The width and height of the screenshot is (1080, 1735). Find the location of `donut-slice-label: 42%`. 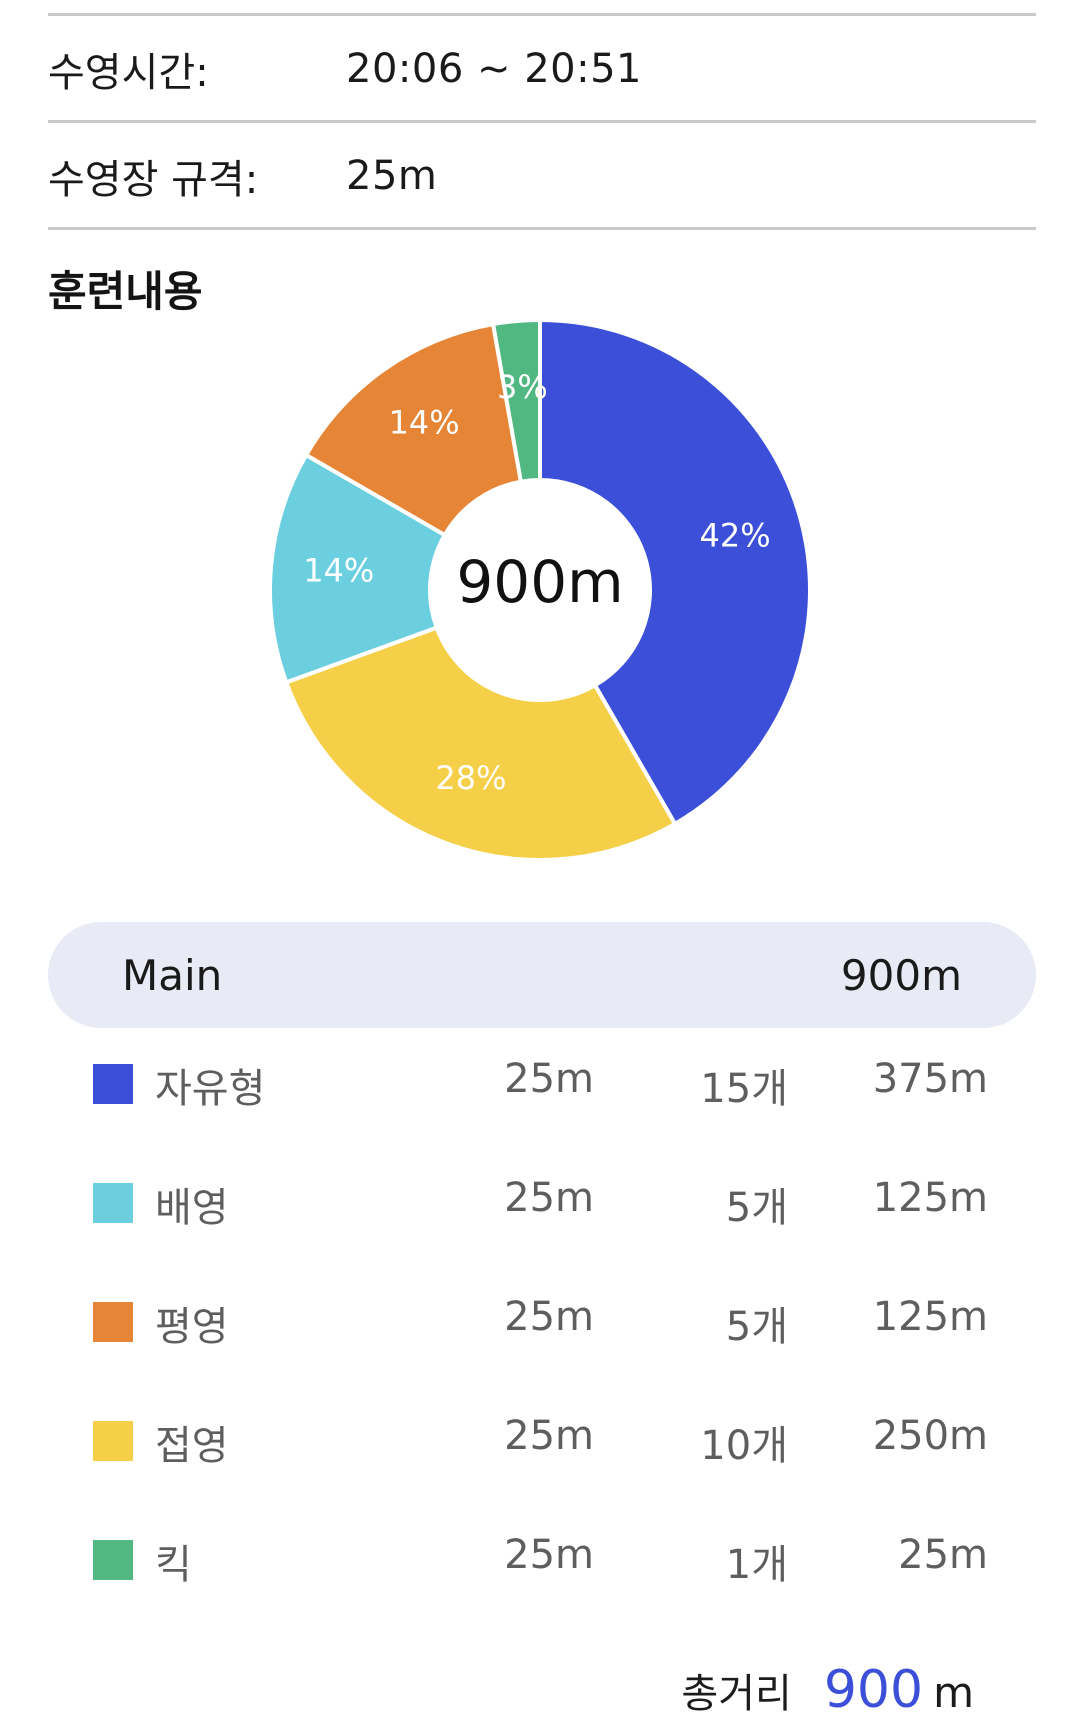

donut-slice-label: 42% is located at coordinates (735, 536).